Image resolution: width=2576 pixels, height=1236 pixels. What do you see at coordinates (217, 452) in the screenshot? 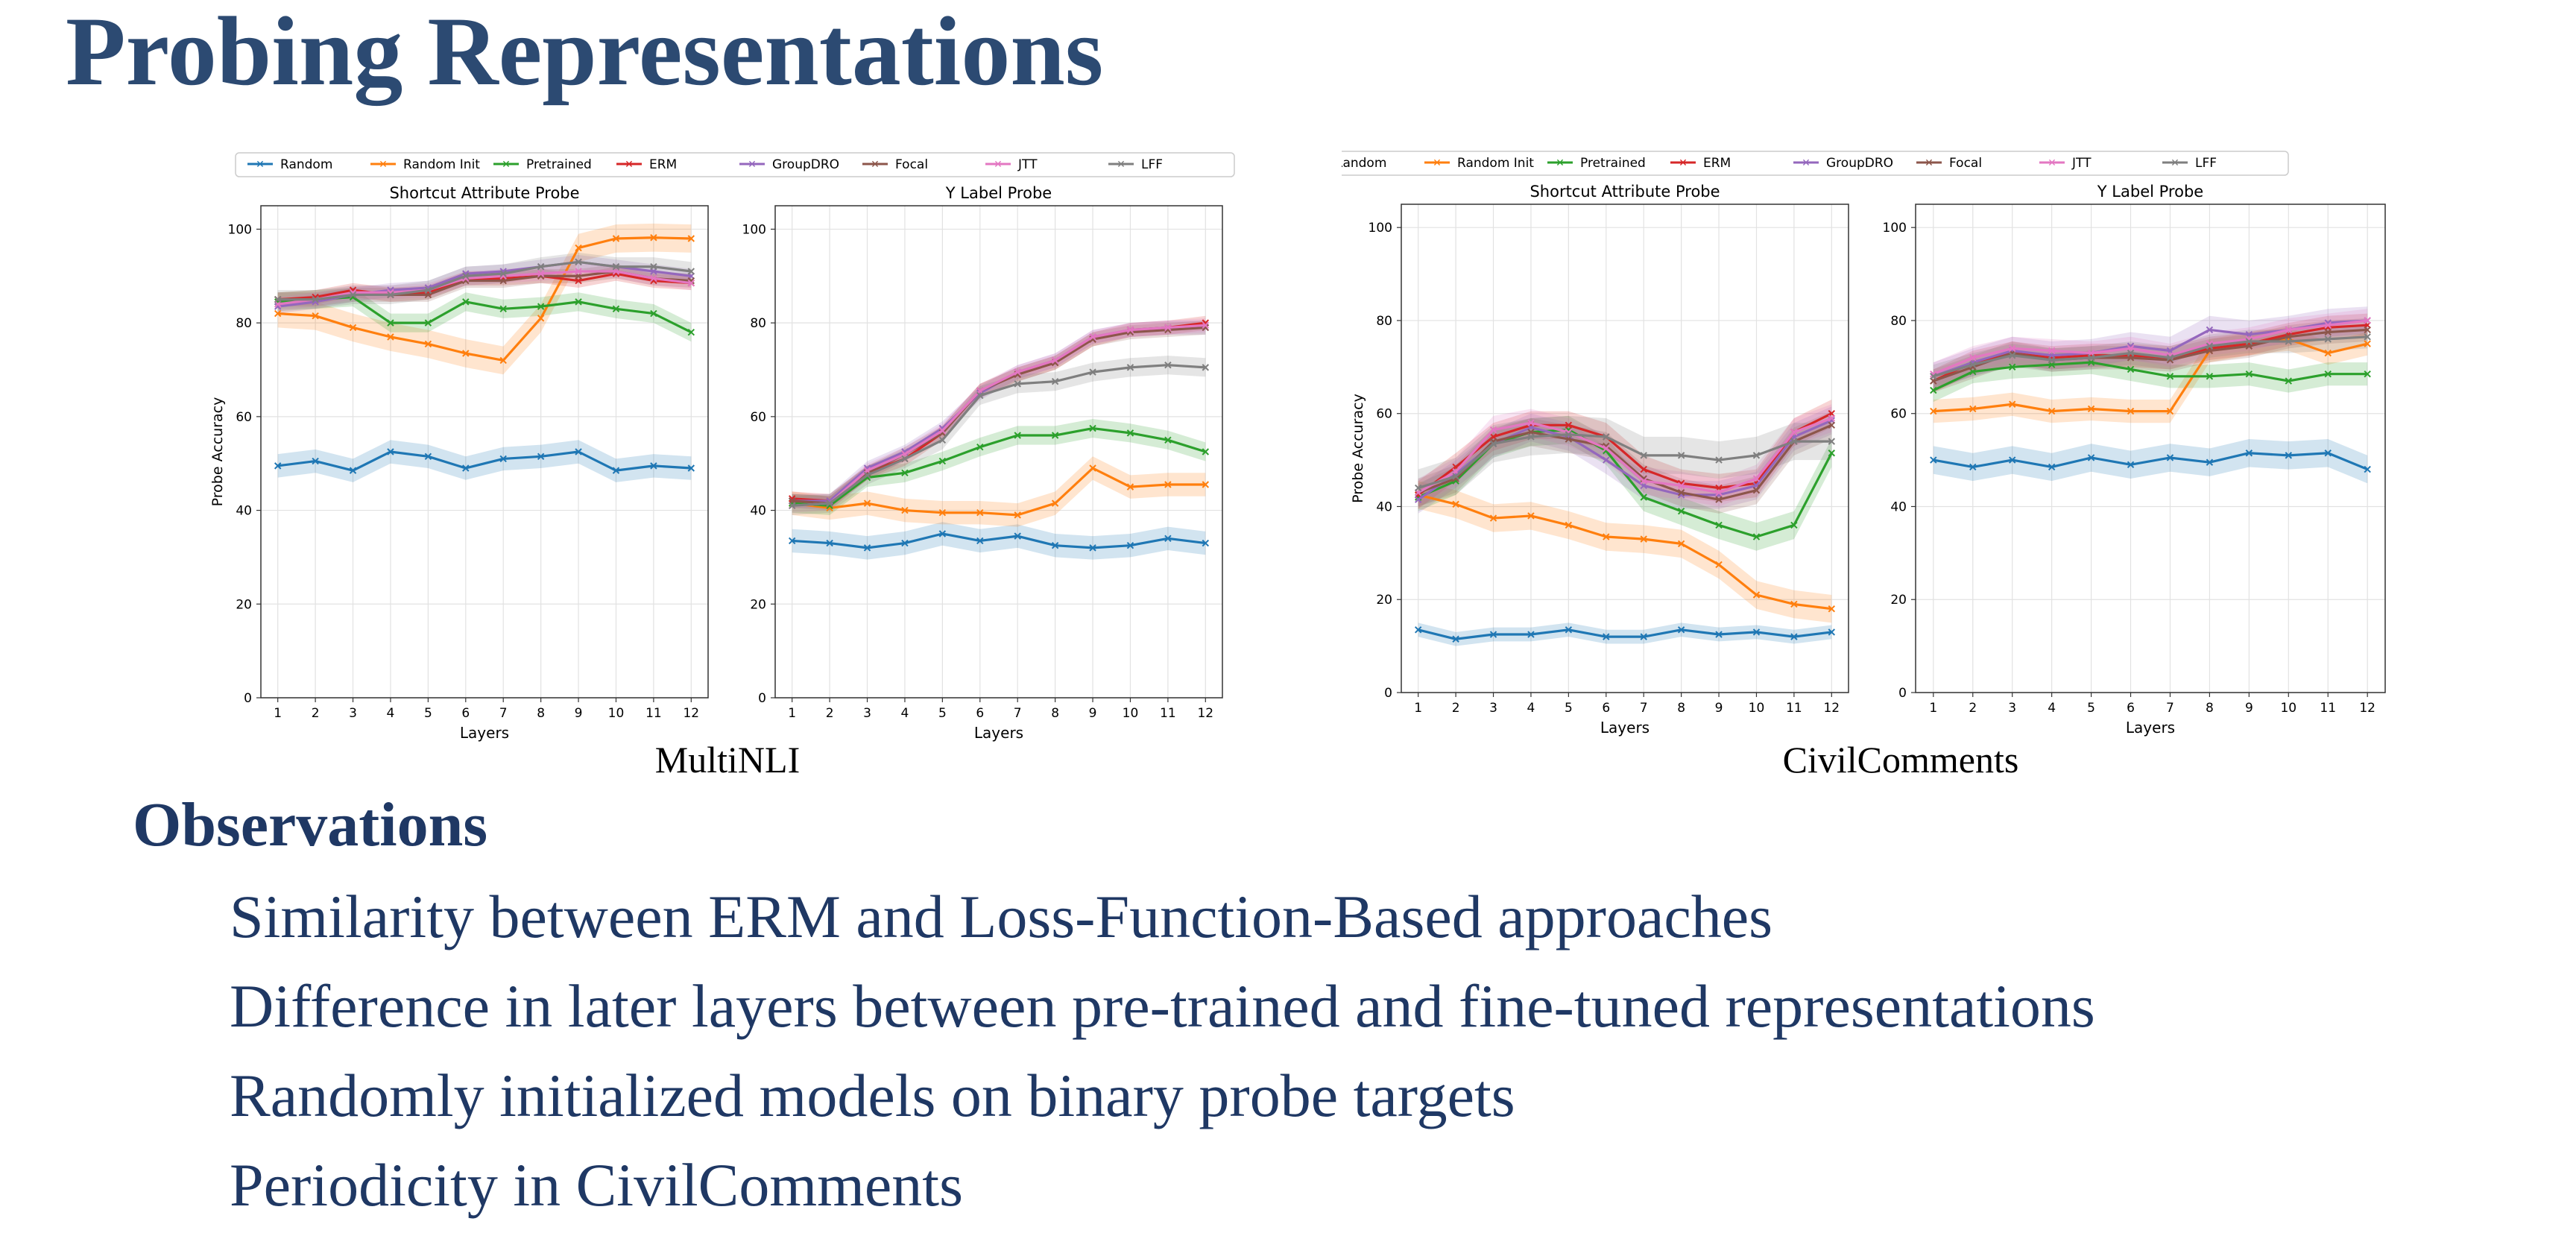
I see `y-axis-label: Probe Accuracy` at bounding box center [217, 452].